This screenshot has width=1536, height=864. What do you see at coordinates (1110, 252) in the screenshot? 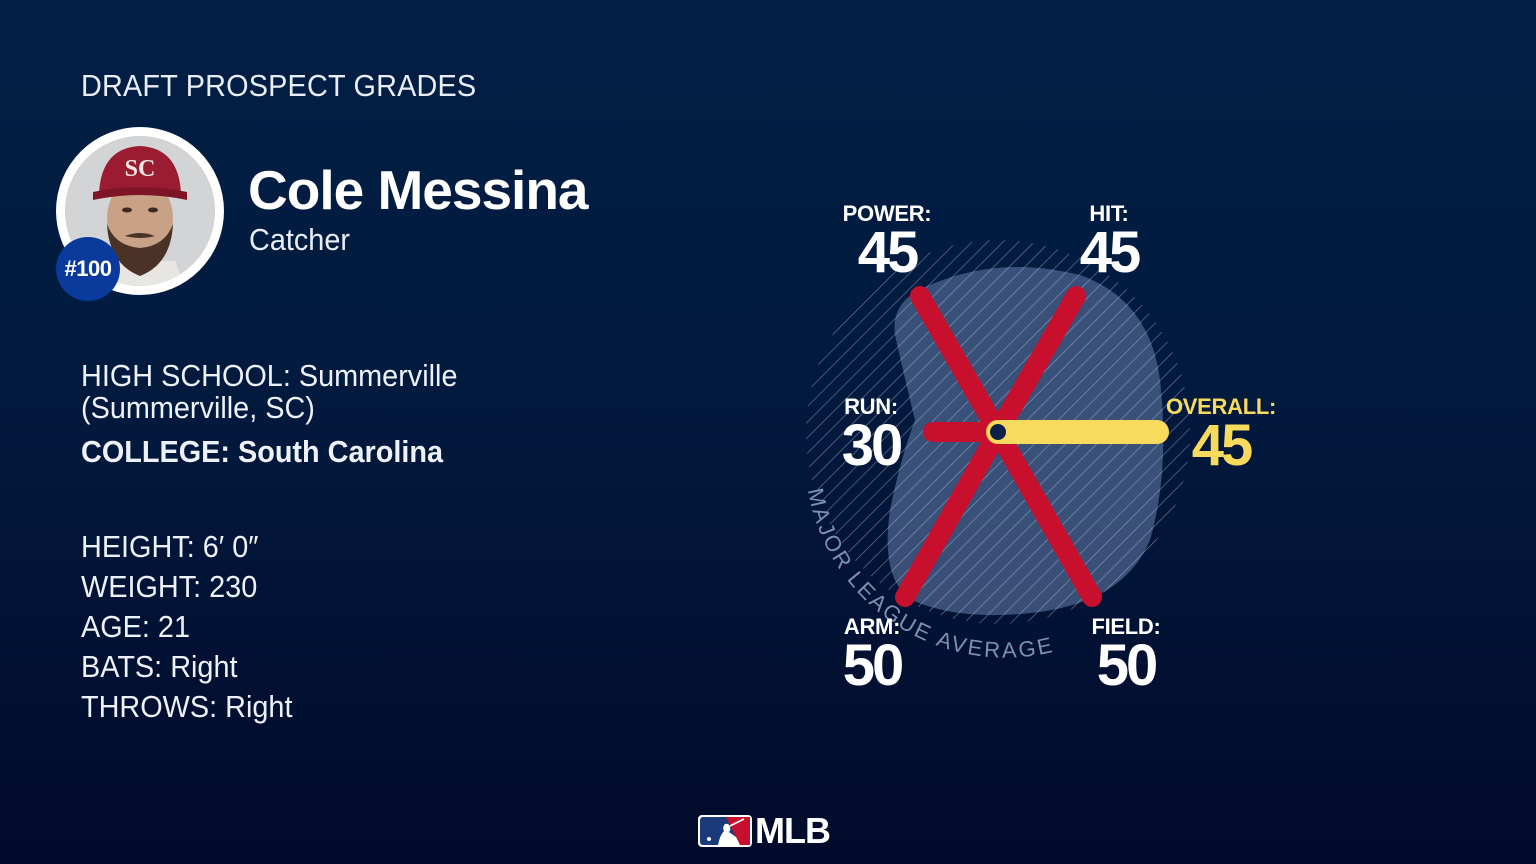
I see `hit-value: 45` at bounding box center [1110, 252].